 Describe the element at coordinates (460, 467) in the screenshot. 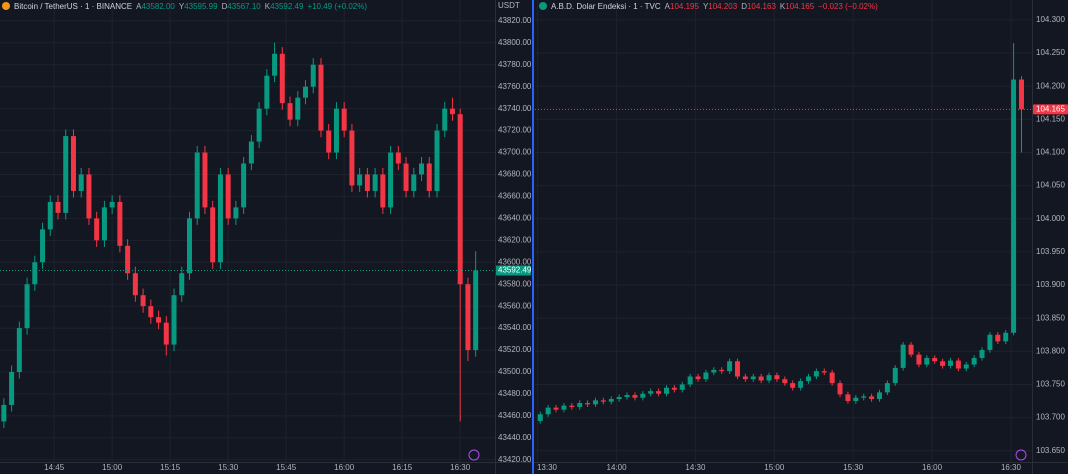

I see `x-tick-label: 16:30` at that location.